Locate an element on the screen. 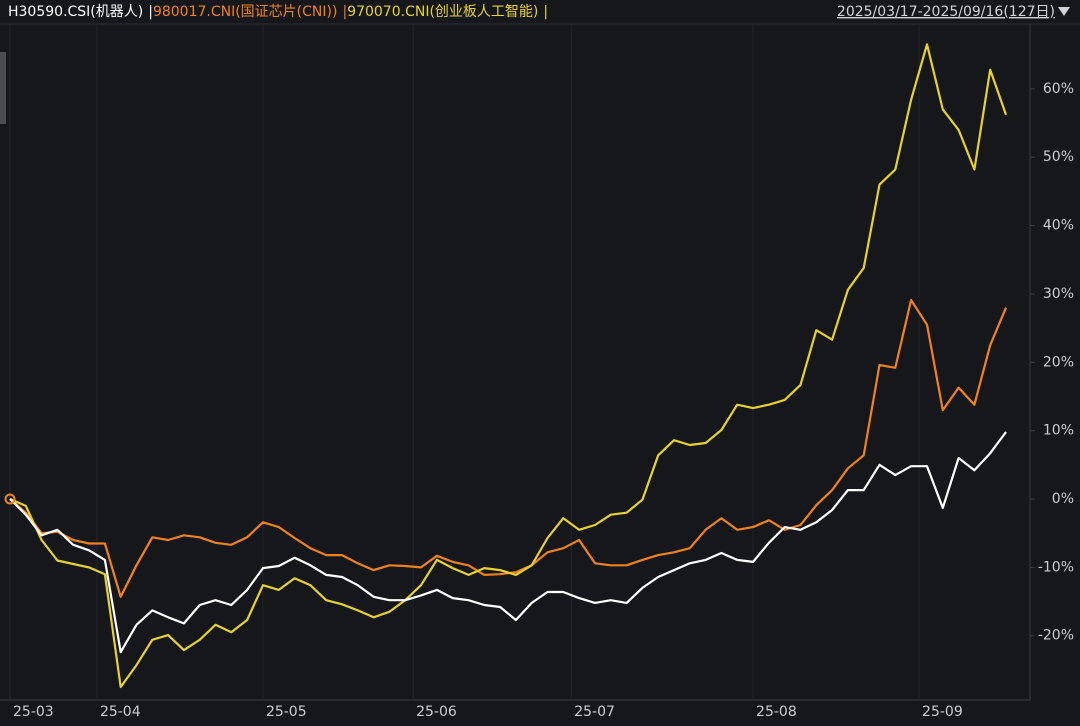  y-tick-label: 50% is located at coordinates (1058, 157).